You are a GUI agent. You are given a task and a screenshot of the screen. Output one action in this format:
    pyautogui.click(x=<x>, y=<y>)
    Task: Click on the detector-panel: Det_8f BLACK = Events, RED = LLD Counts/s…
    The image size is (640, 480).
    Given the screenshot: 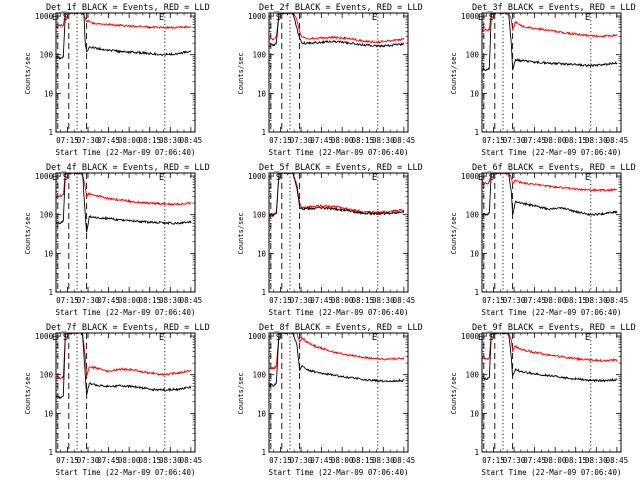 What is the action you would take?
    pyautogui.click(x=330, y=400)
    